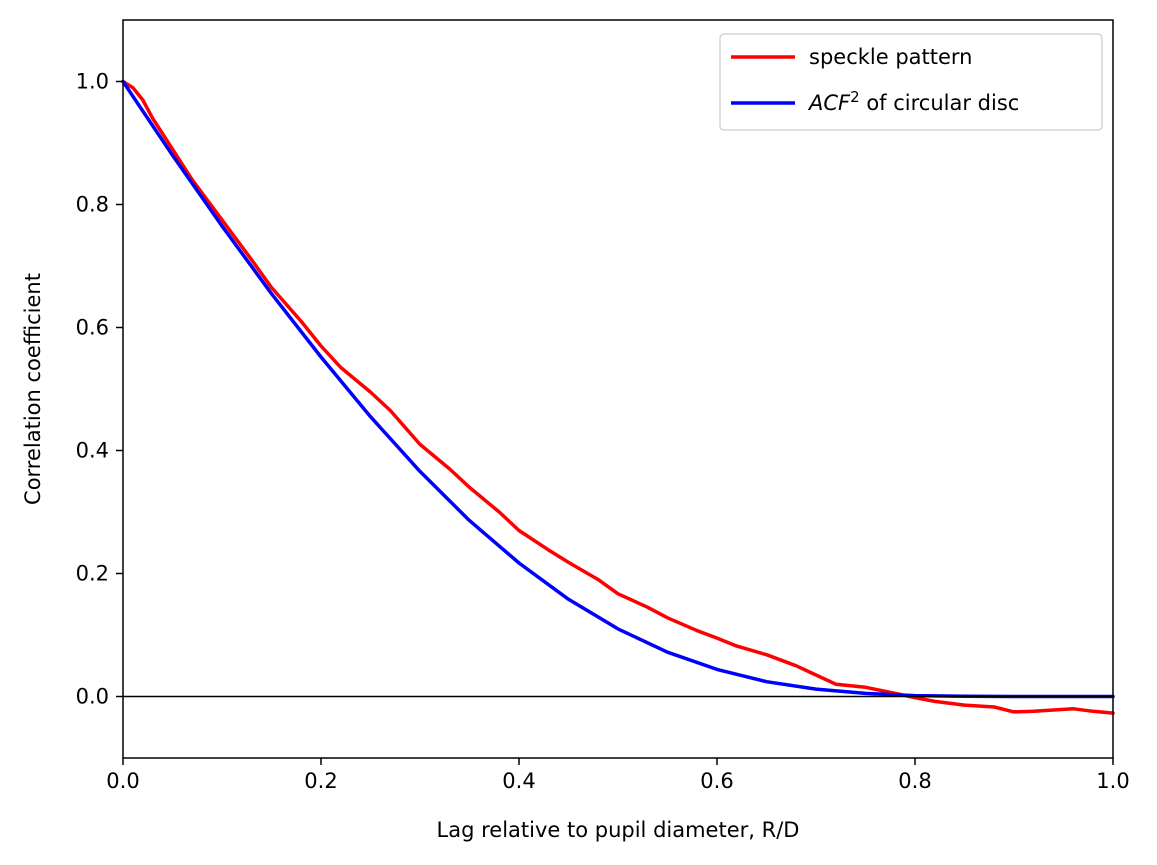 The height and width of the screenshot is (865, 1157). What do you see at coordinates (855, 97) in the screenshot?
I see `legend-label-acf-sup: 2` at bounding box center [855, 97].